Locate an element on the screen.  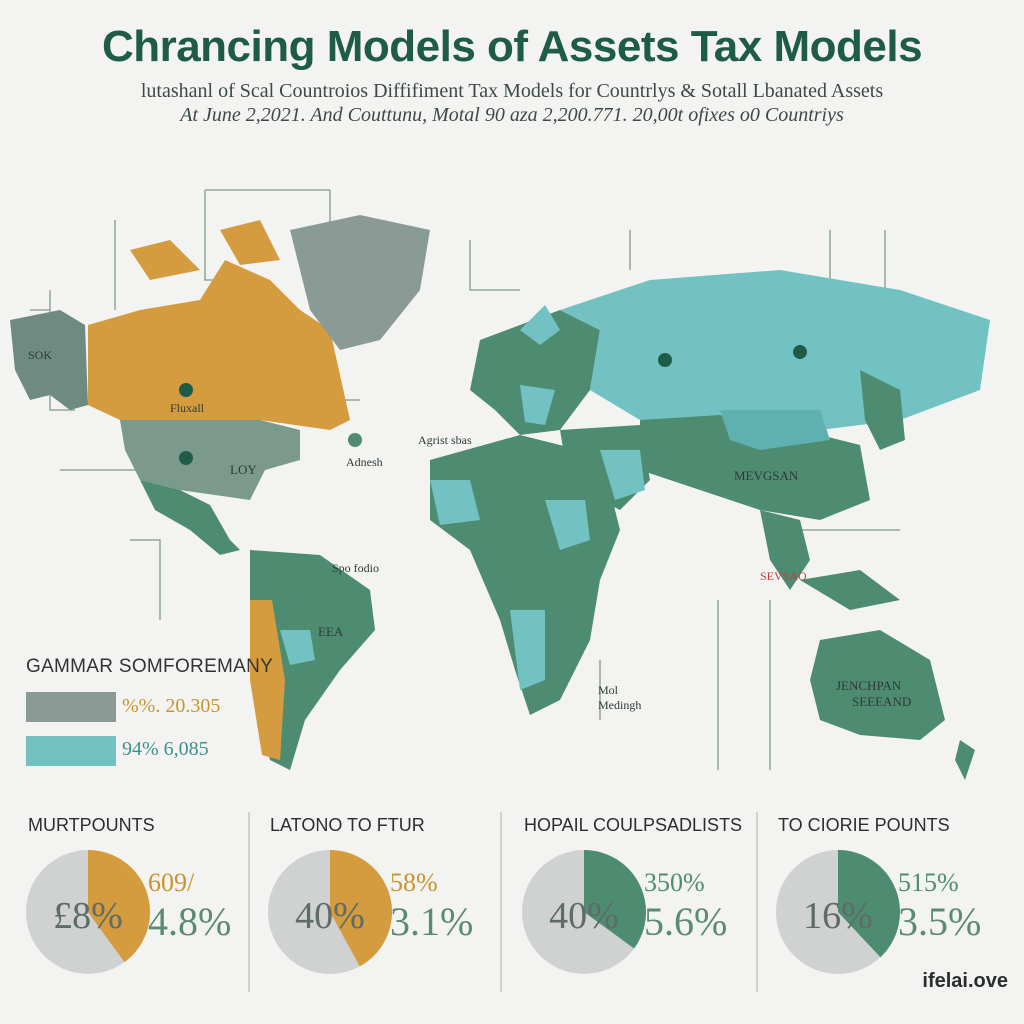
australia-region is located at coordinates (892, 705).